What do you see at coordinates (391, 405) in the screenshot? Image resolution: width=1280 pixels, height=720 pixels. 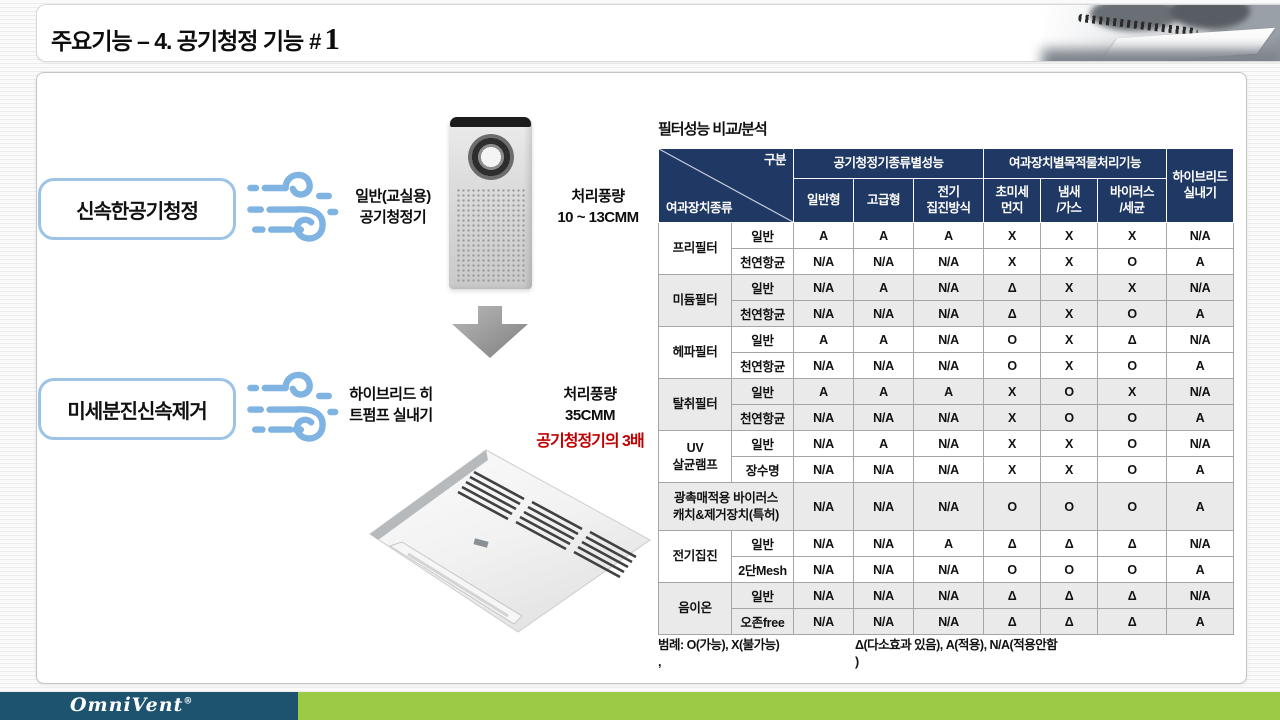 I see `device-caption: 하이브리드 히 트펌프 실내기` at bounding box center [391, 405].